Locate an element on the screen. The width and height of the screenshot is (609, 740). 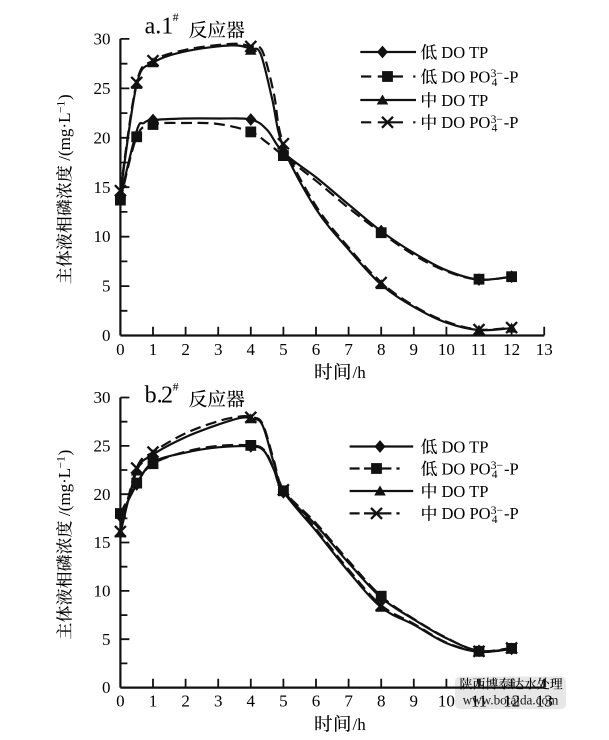
svg-text: www.botaida.com is located at coordinates (511, 699).